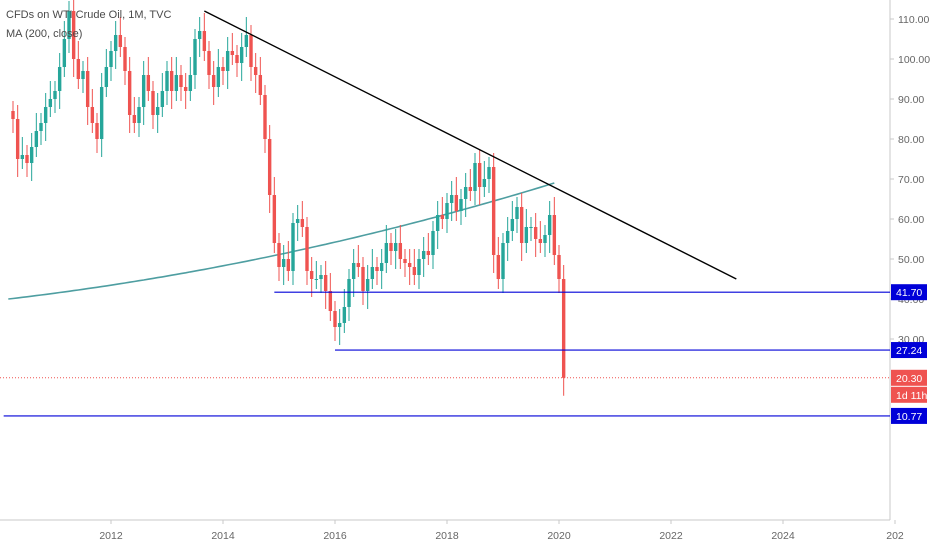  What do you see at coordinates (909, 293) in the screenshot?
I see `horizontal-line-label: 41.70` at bounding box center [909, 293].